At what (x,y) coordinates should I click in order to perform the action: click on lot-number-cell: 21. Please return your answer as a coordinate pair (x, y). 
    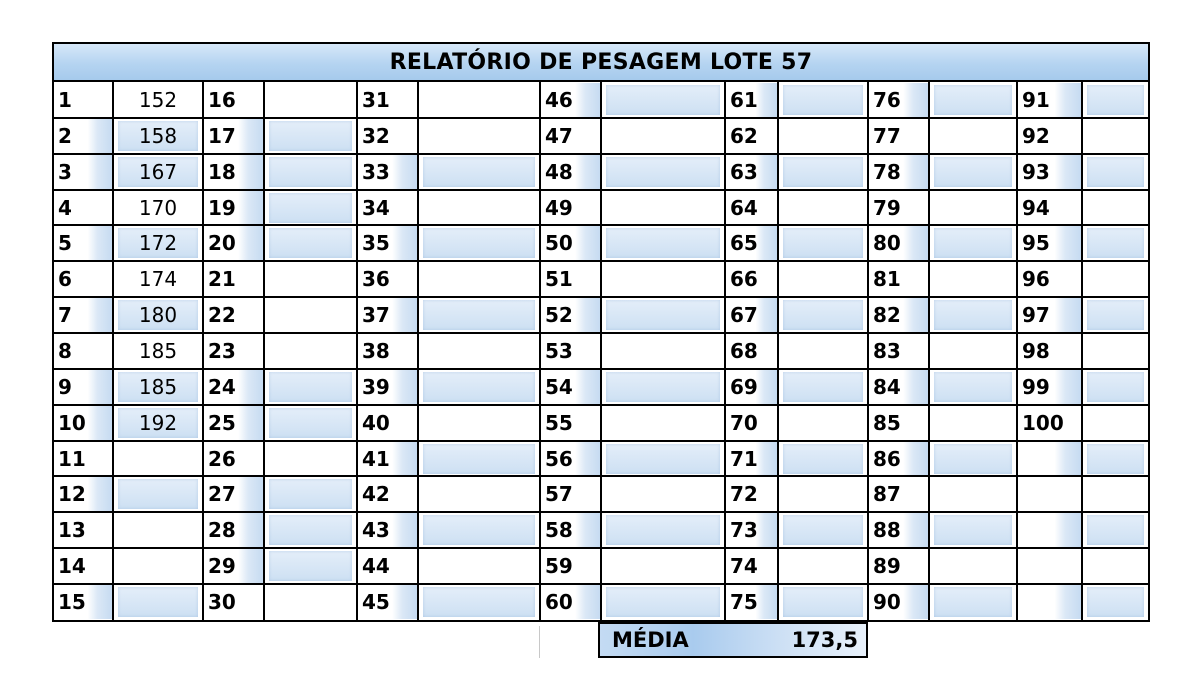
    Looking at the image, I should click on (222, 279).